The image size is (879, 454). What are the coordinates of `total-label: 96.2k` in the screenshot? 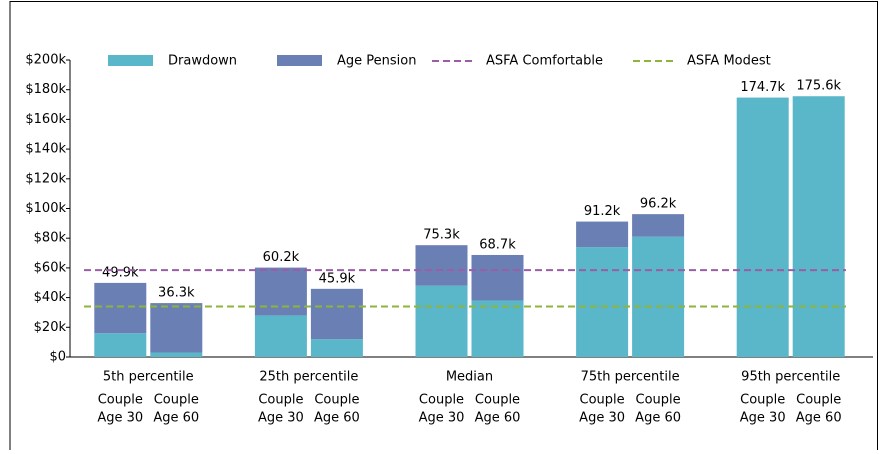 It's located at (658, 204).